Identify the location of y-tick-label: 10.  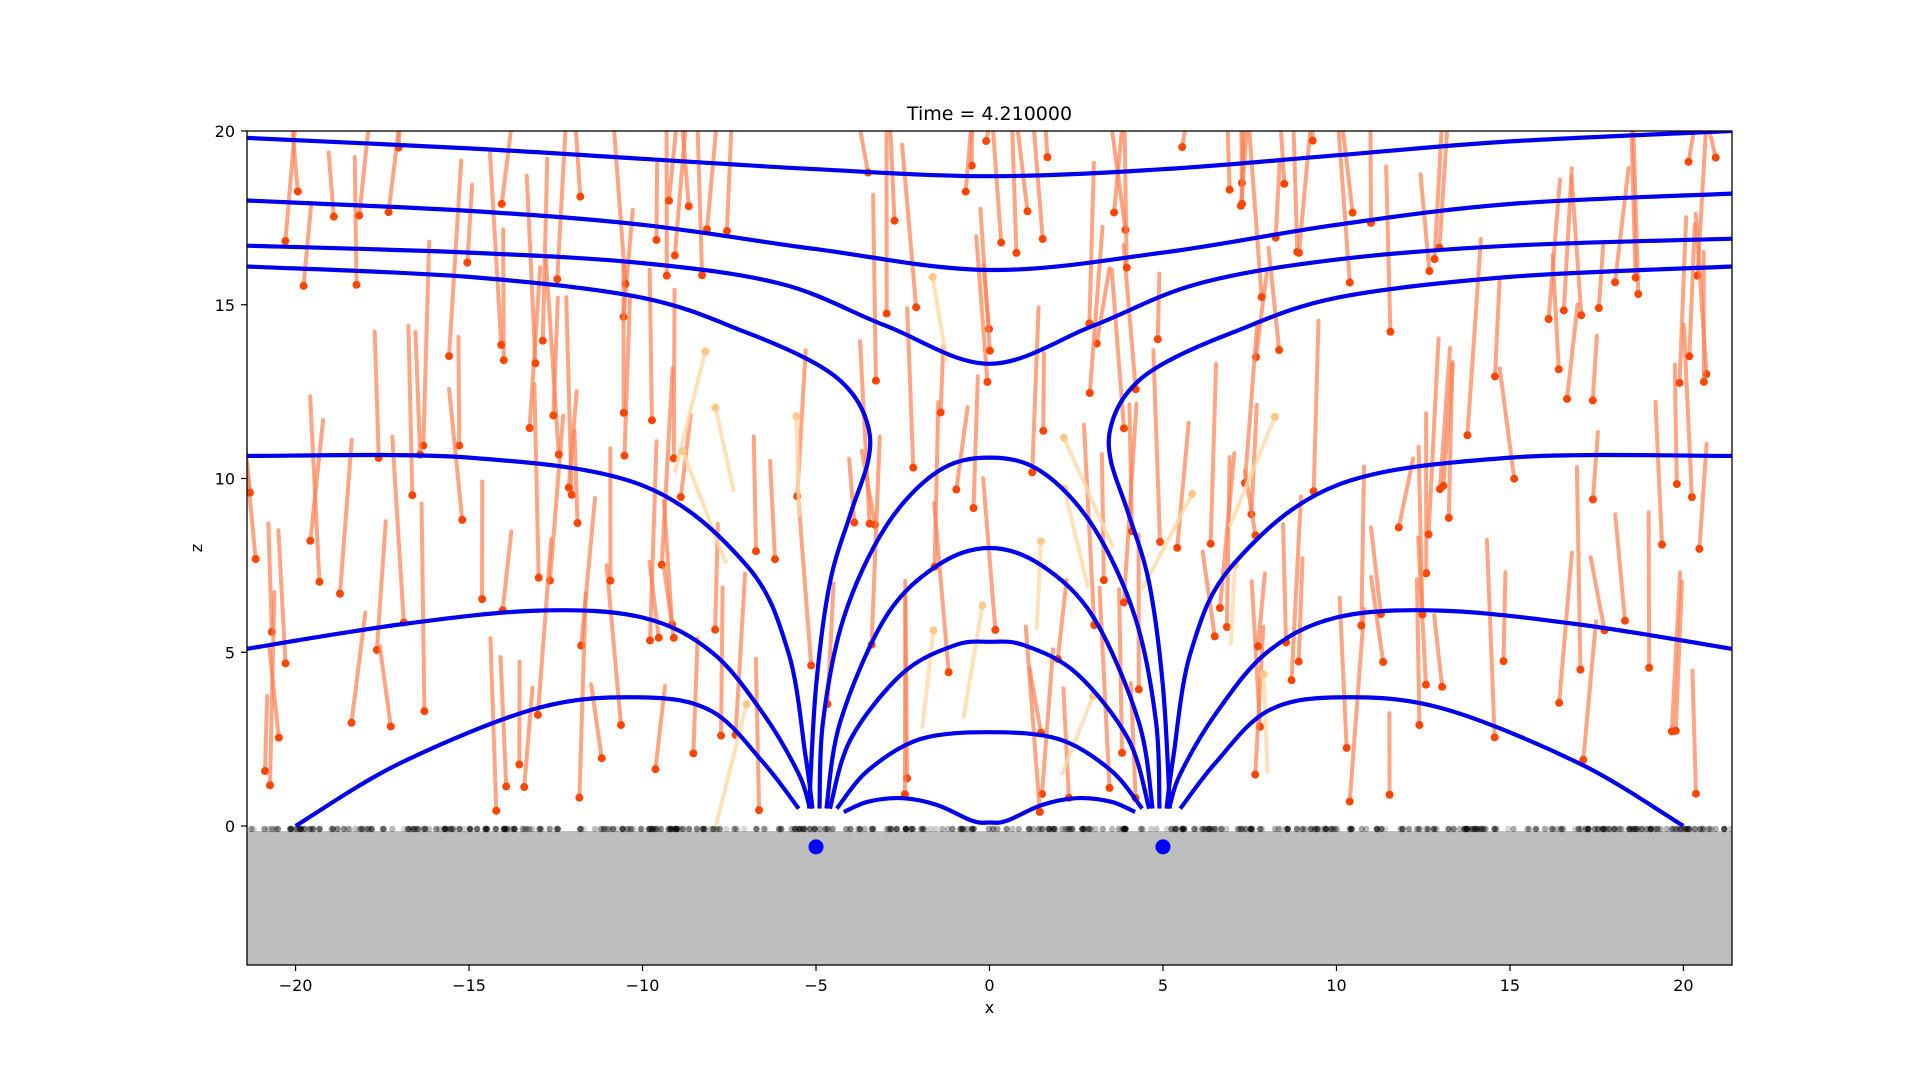
(225, 479).